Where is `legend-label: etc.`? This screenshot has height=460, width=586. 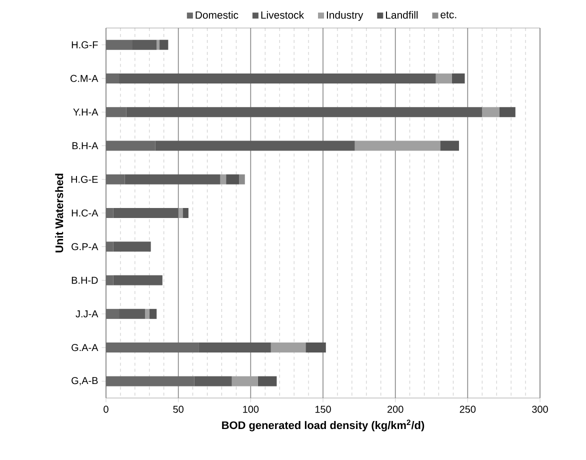 legend-label: etc. is located at coordinates (448, 14).